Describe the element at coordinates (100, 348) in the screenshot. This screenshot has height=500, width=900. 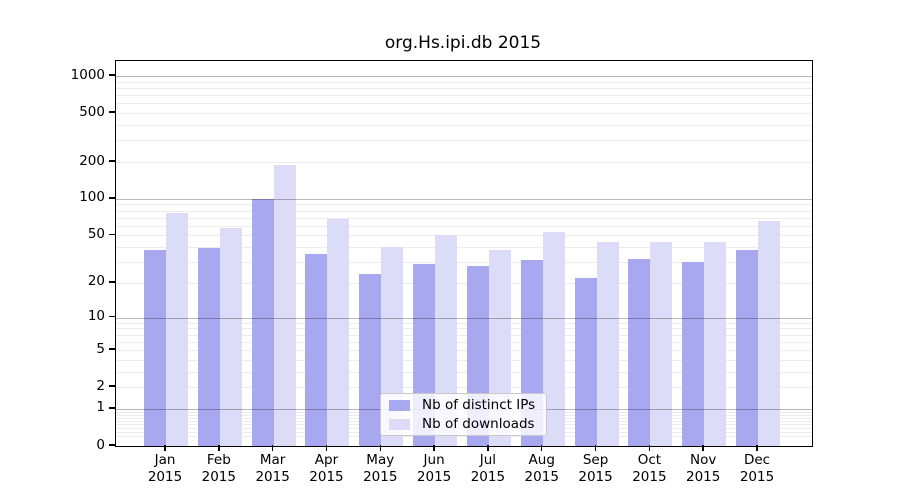
I see `y-axis-label: 5` at that location.